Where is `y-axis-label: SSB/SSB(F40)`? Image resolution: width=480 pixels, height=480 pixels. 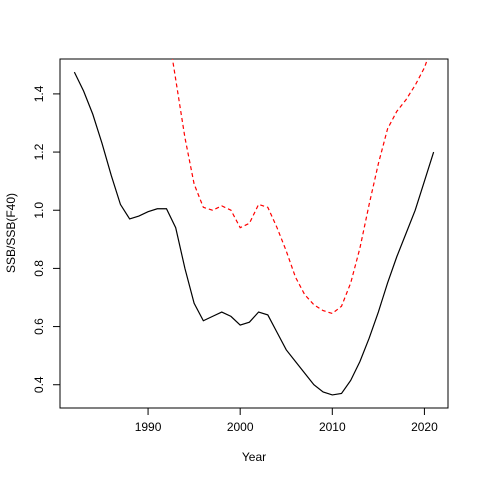
y-axis-label: SSB/SSB(F40) is located at coordinates (11, 233).